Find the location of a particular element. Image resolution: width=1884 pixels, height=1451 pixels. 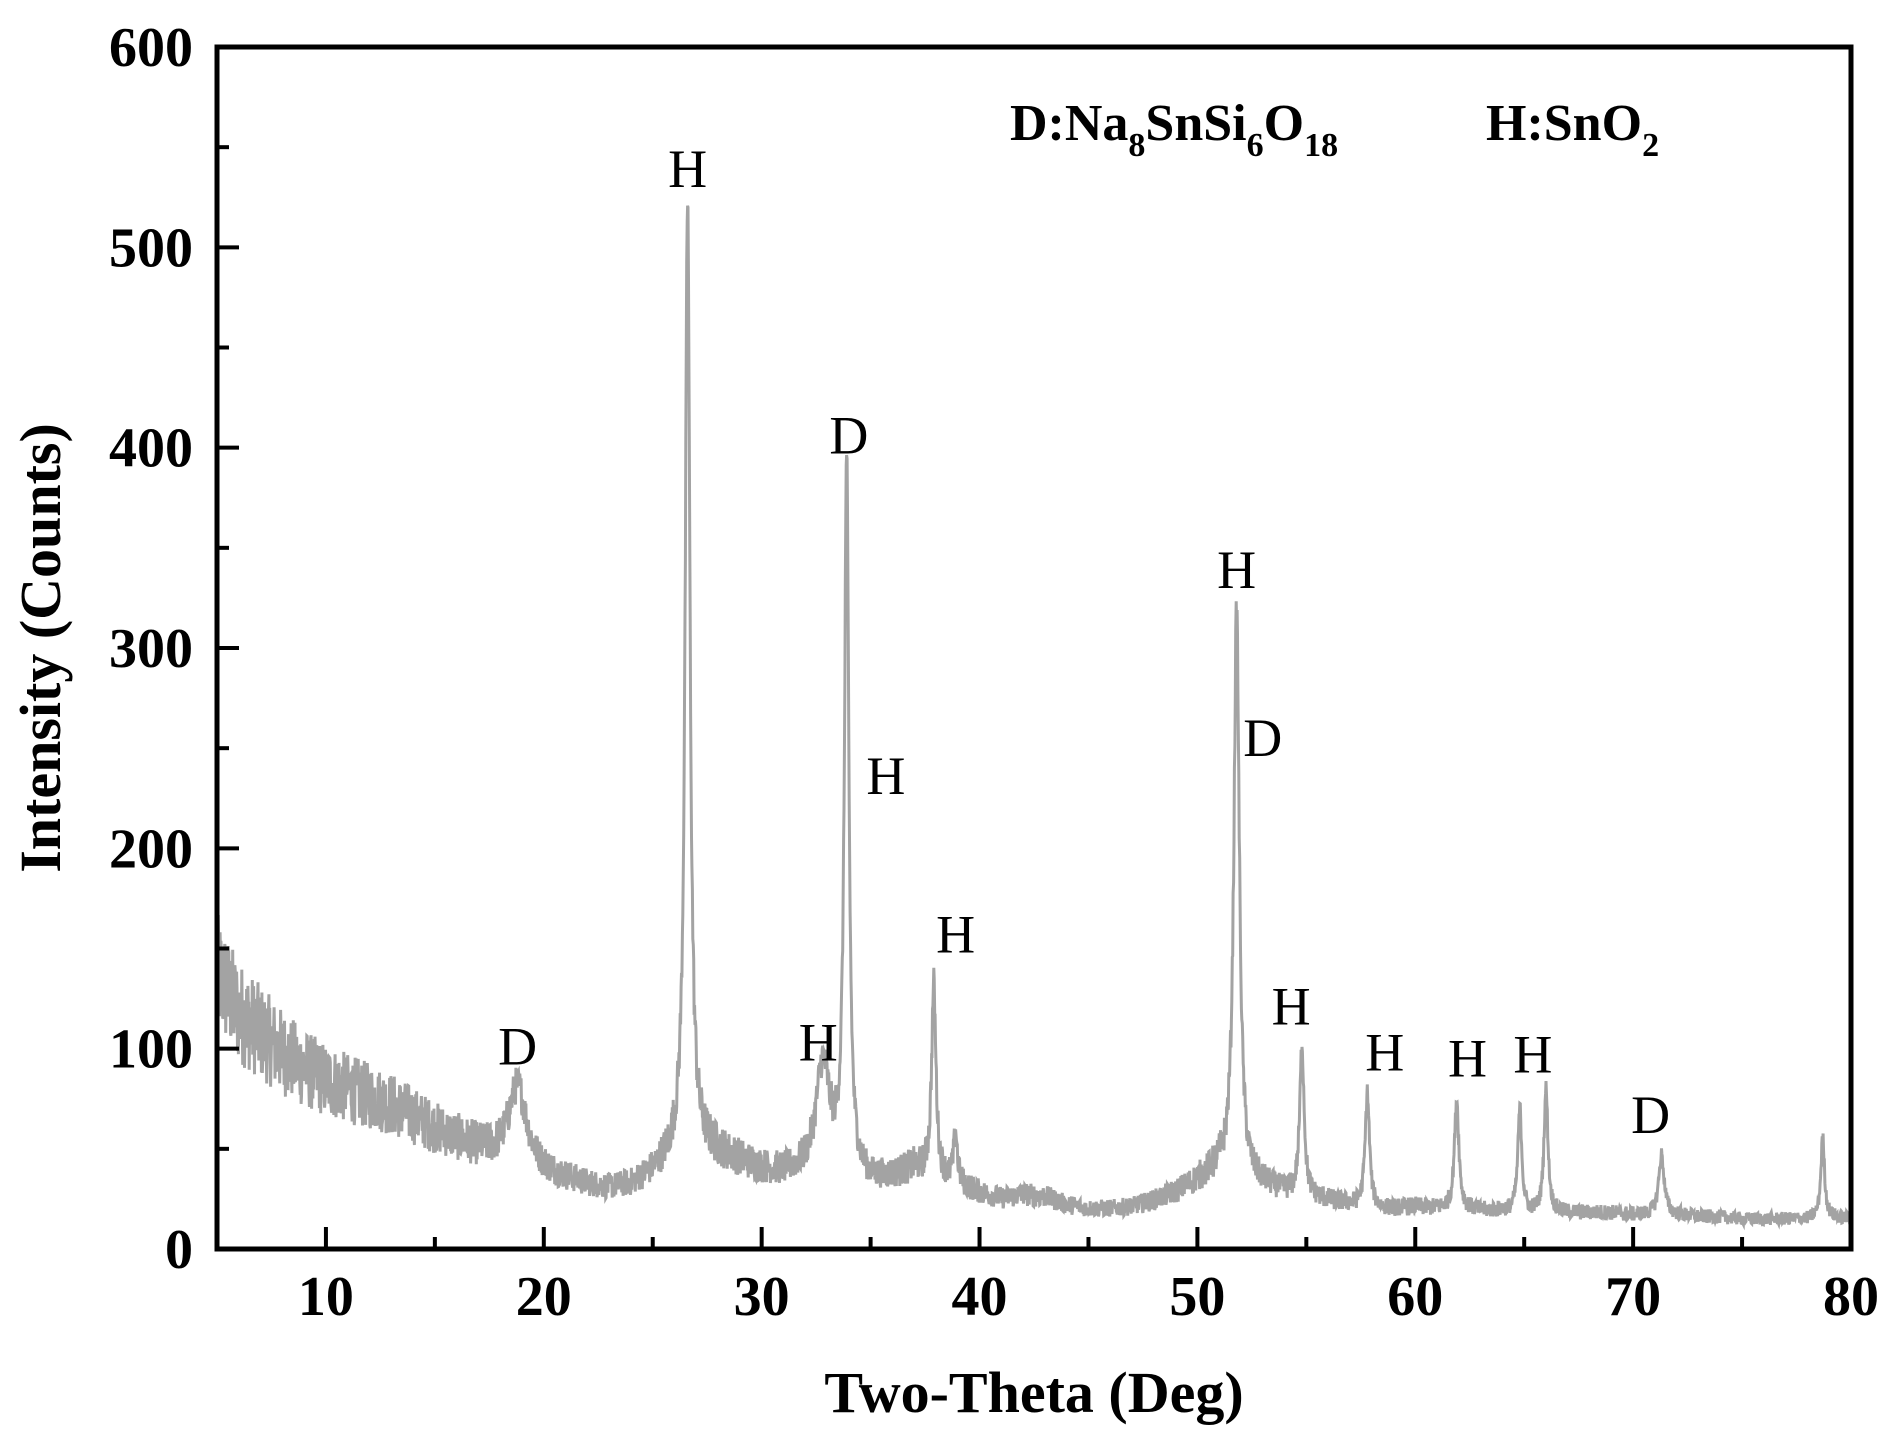

x-axis-title: Two-Theta (Deg) is located at coordinates (1033, 1392).